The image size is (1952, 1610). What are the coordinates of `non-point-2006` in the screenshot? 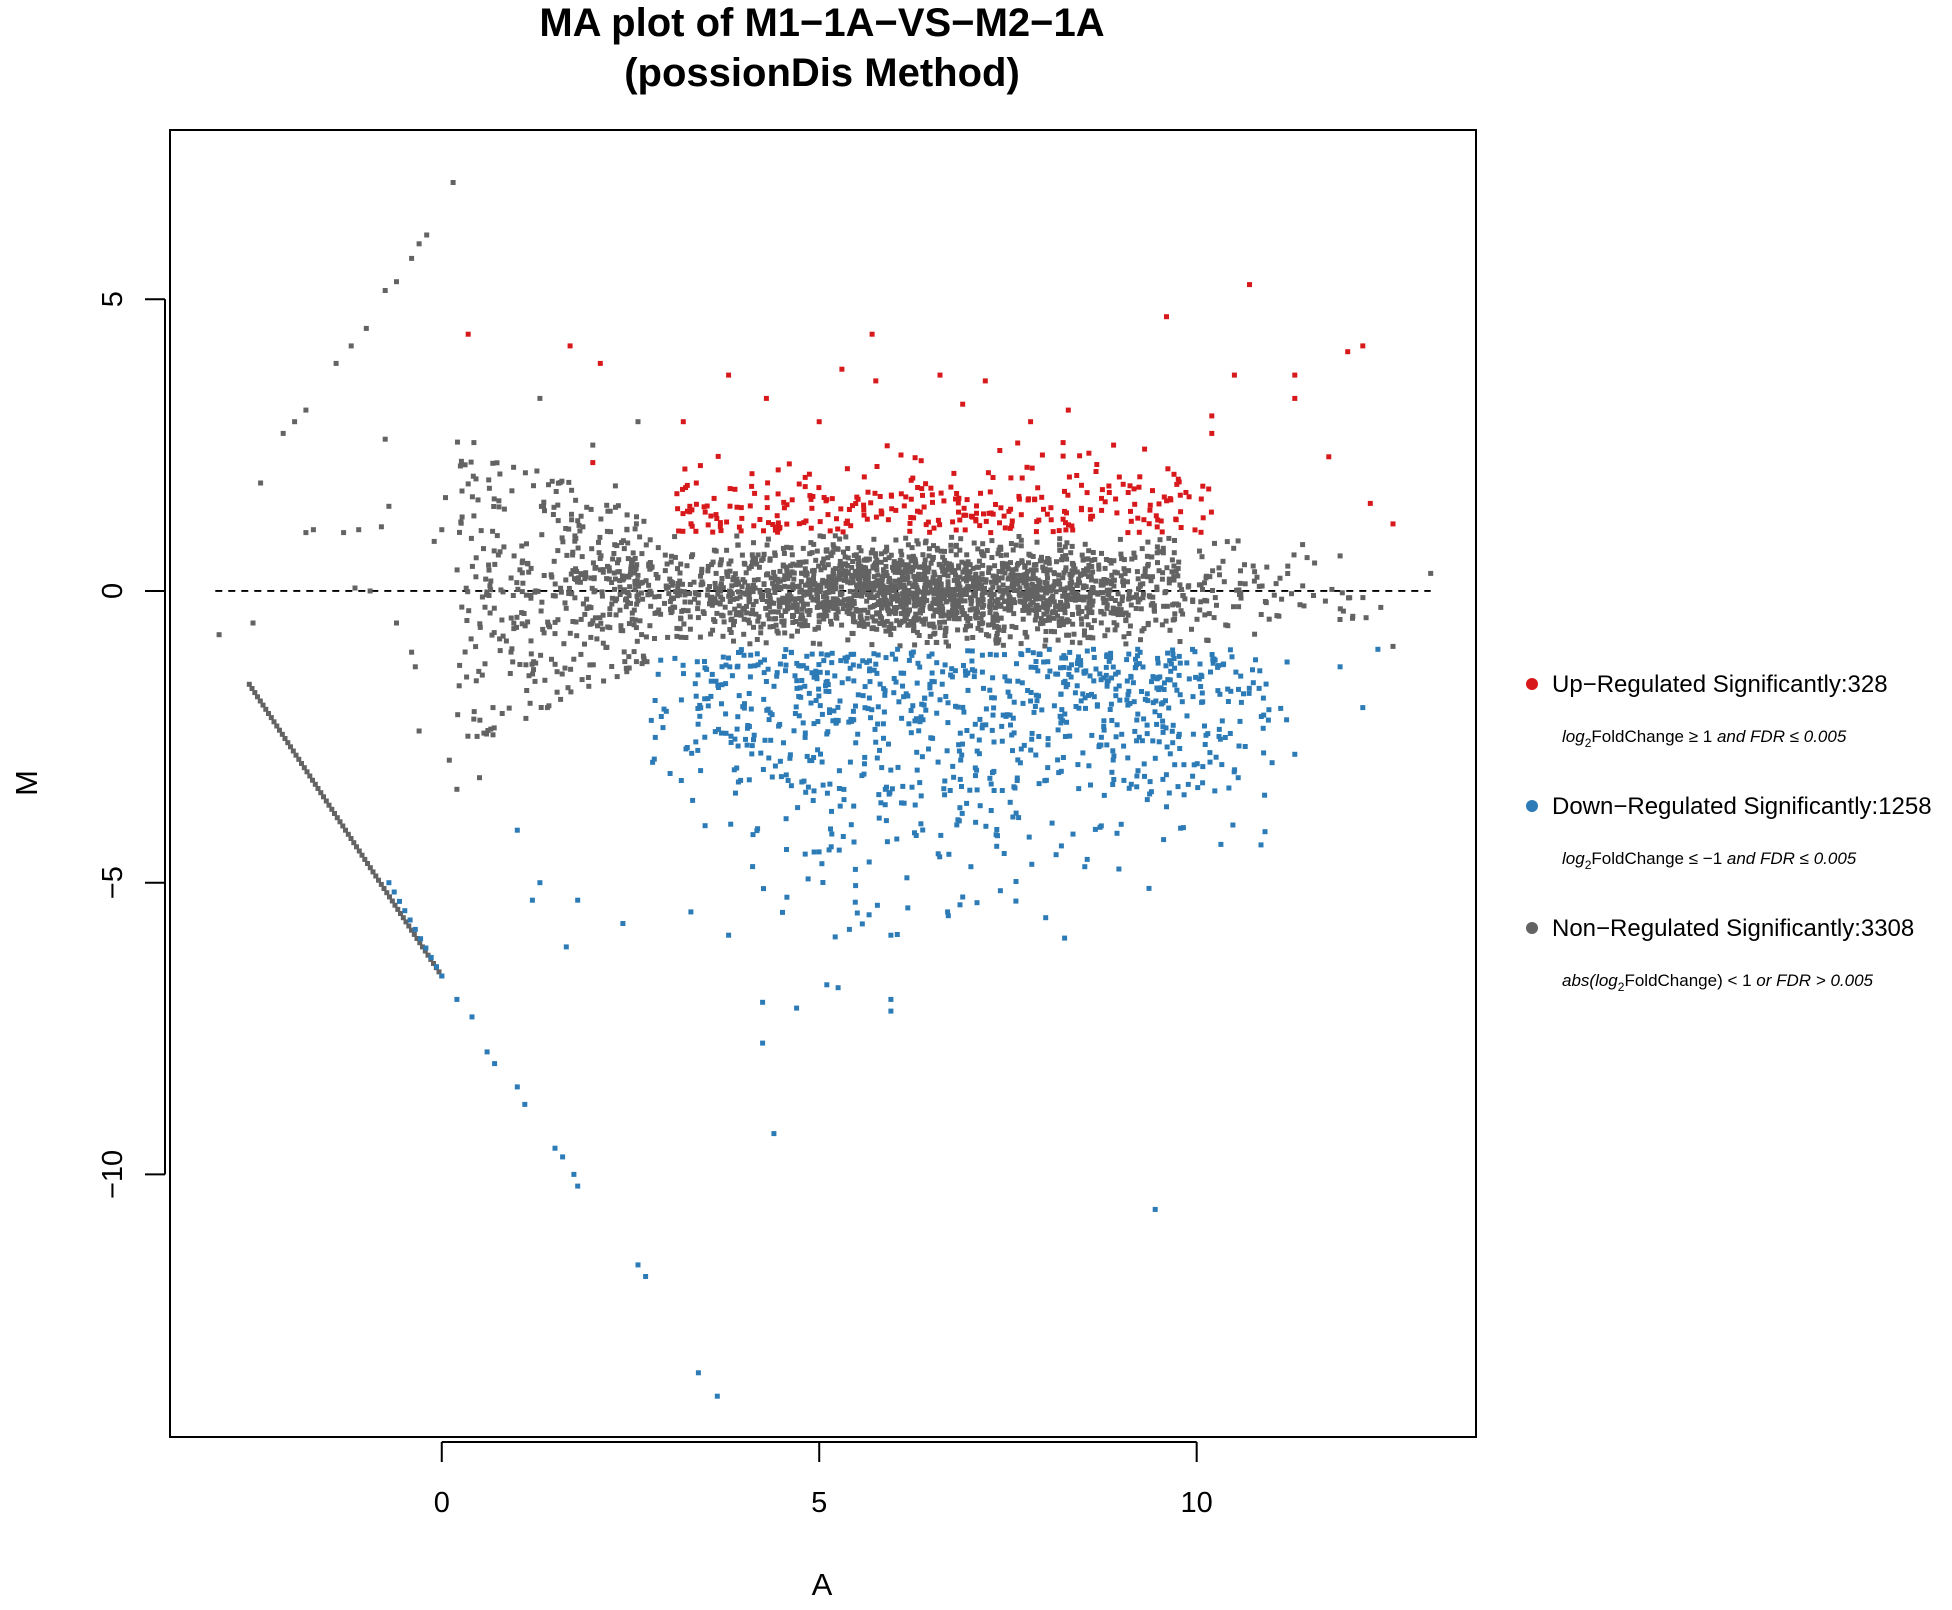 It's located at (894, 628).